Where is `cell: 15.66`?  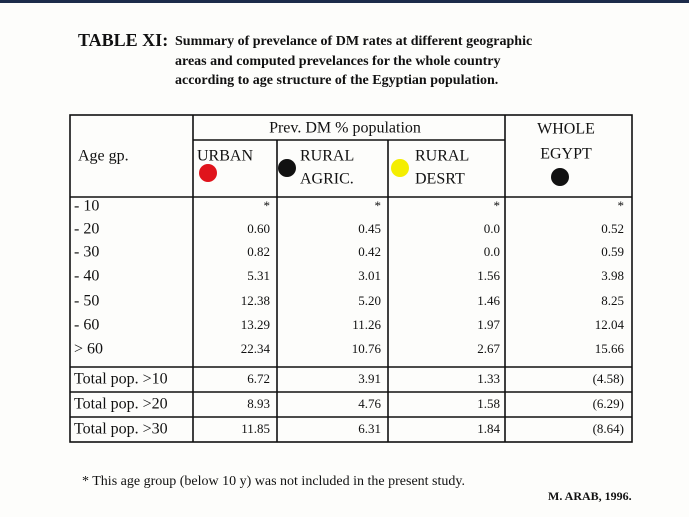 cell: 15.66 is located at coordinates (610, 348).